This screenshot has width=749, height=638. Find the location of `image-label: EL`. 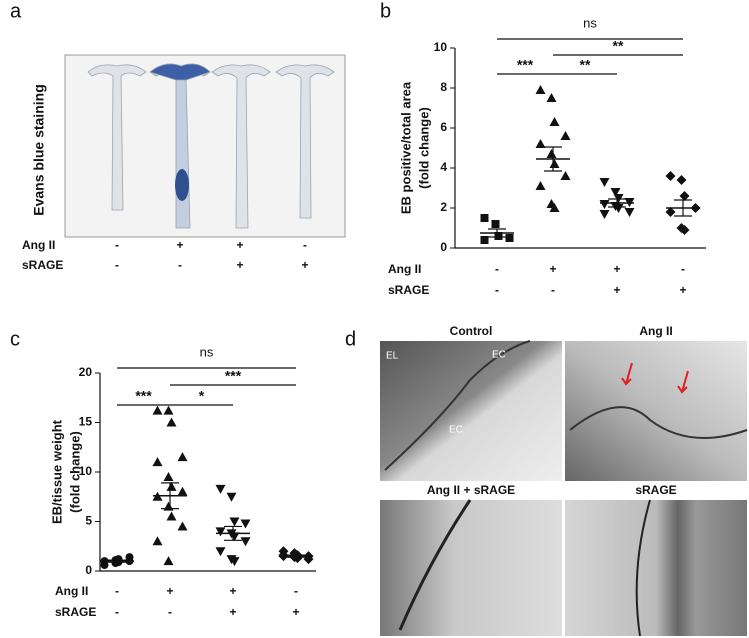

image-label: EL is located at coordinates (392, 356).